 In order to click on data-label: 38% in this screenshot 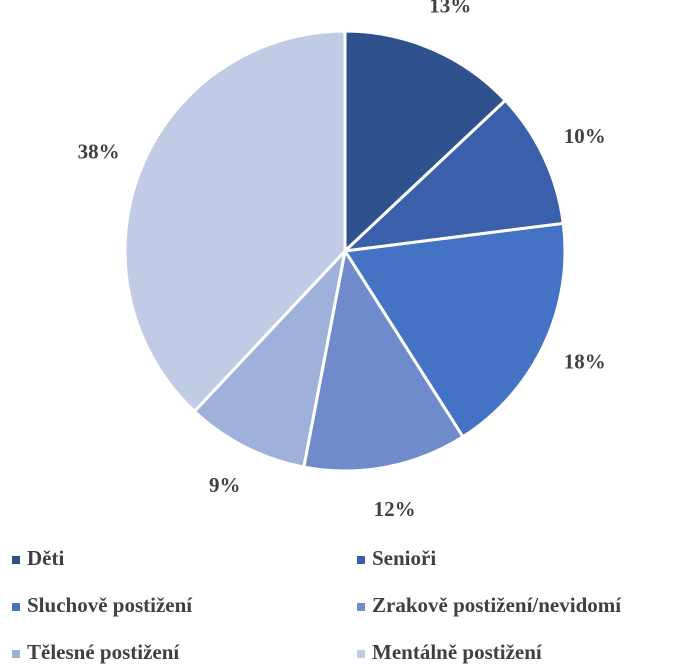, I will do `click(99, 151)`.